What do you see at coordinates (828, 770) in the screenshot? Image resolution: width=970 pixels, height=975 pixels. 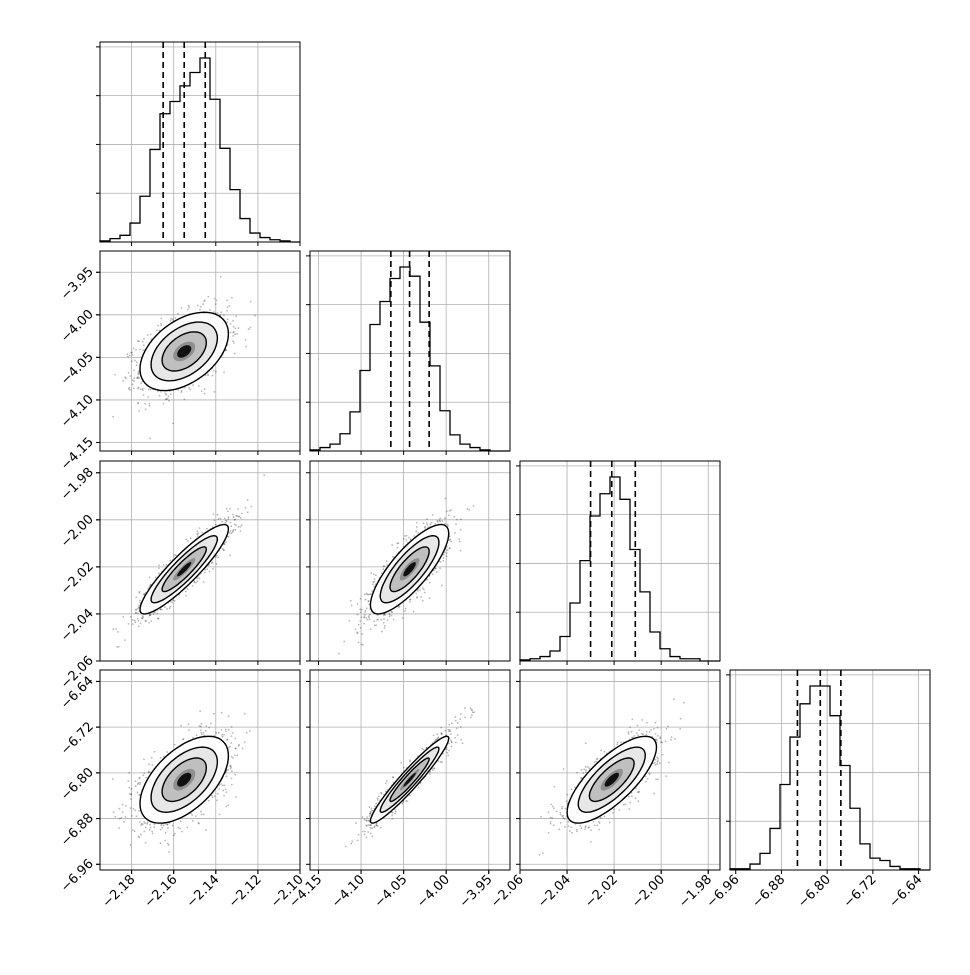 I see `marginal-hist-p3` at bounding box center [828, 770].